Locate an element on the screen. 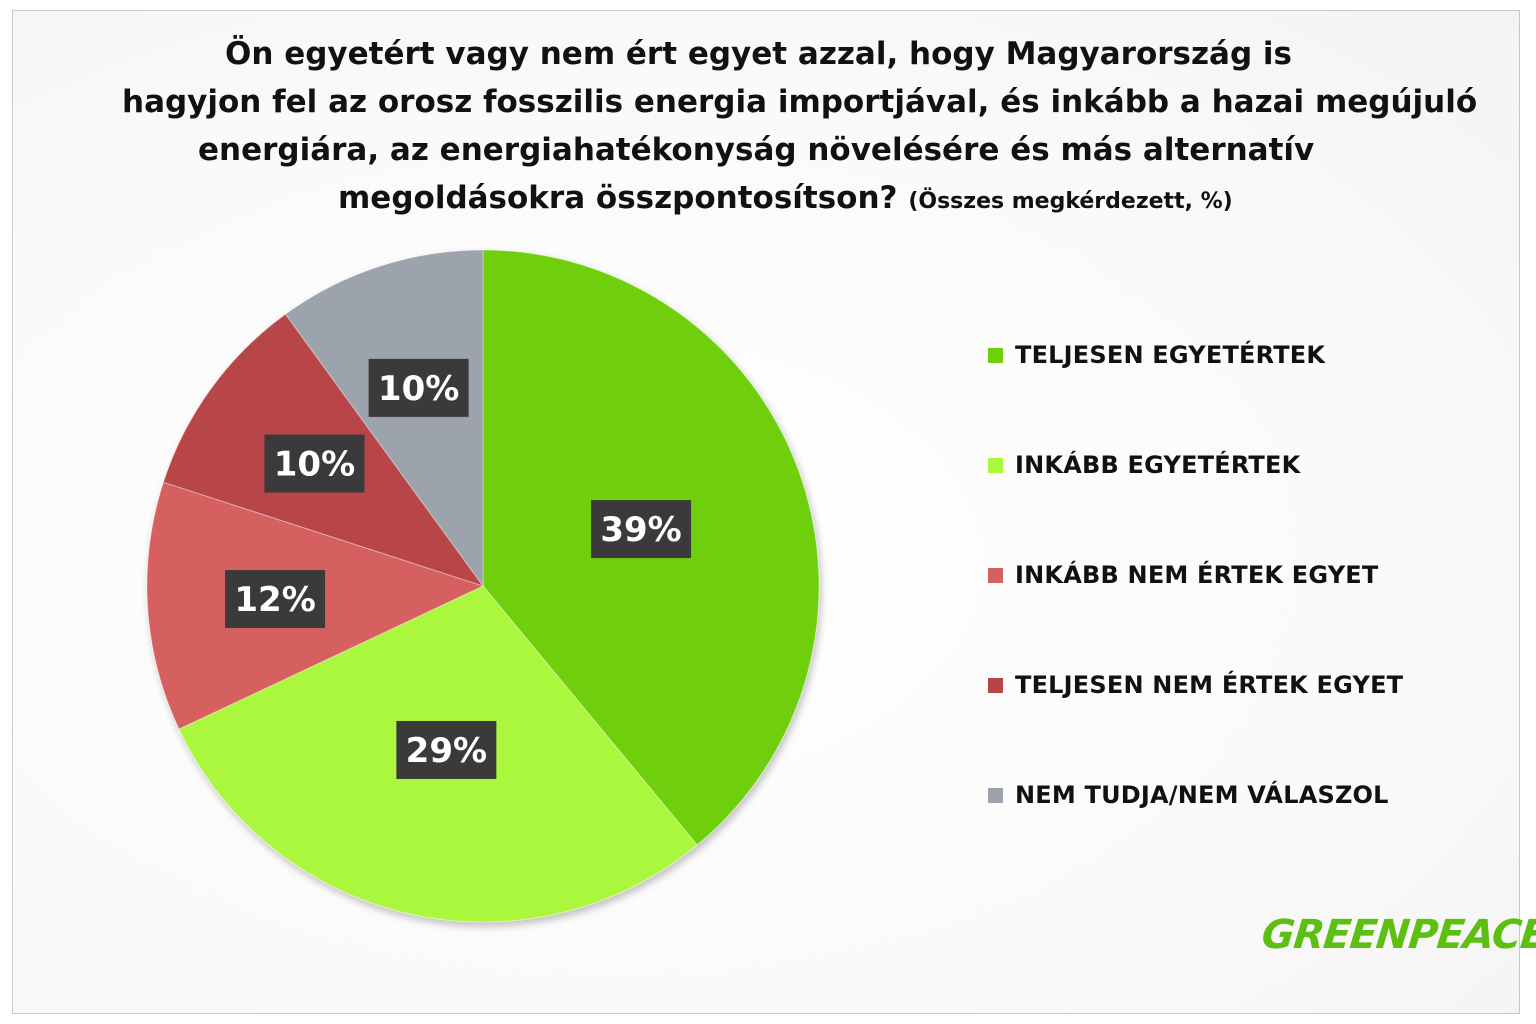 This screenshot has height=1024, width=1536. pie-labels: 39% 29% 12% 10% 10% is located at coordinates (458, 568).